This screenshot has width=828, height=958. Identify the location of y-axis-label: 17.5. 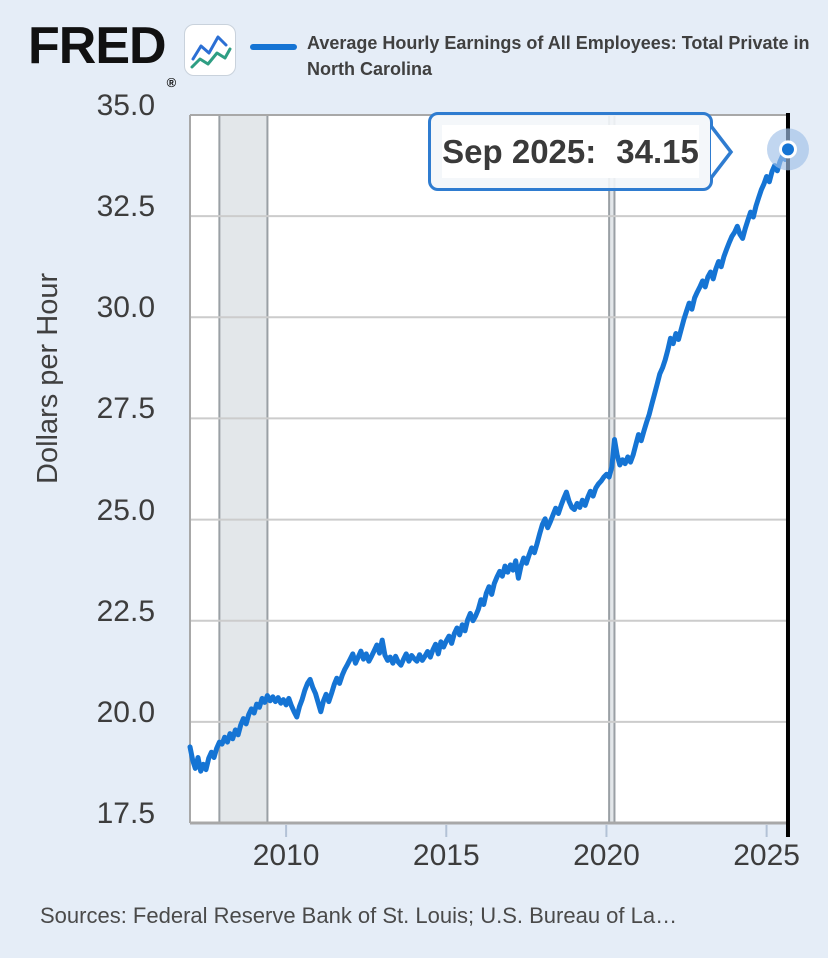
(125, 813).